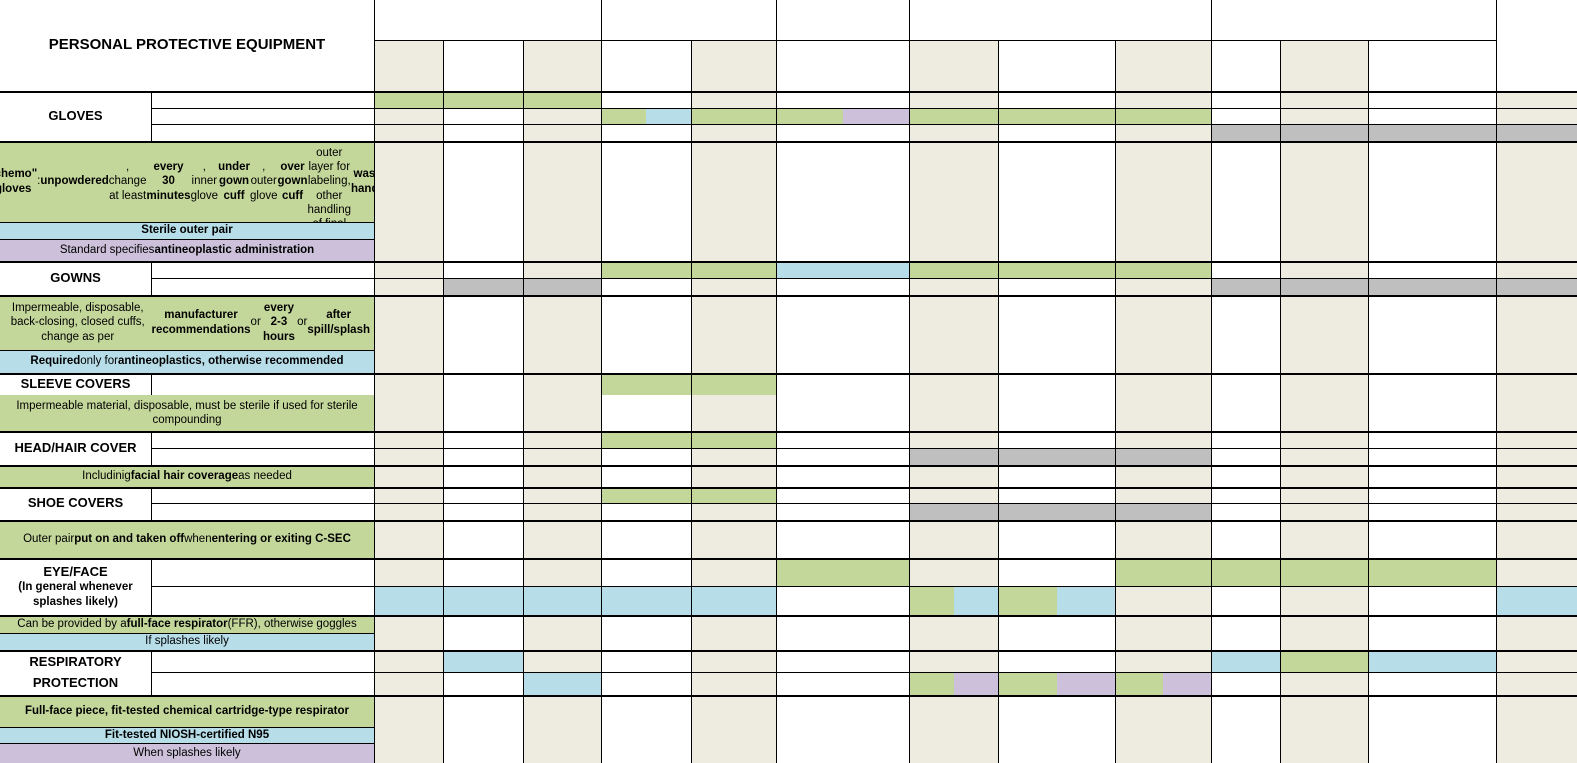 The image size is (1577, 763). Describe the element at coordinates (75, 447) in the screenshot. I see `category-name: HEAD/HAIR COVER` at that location.